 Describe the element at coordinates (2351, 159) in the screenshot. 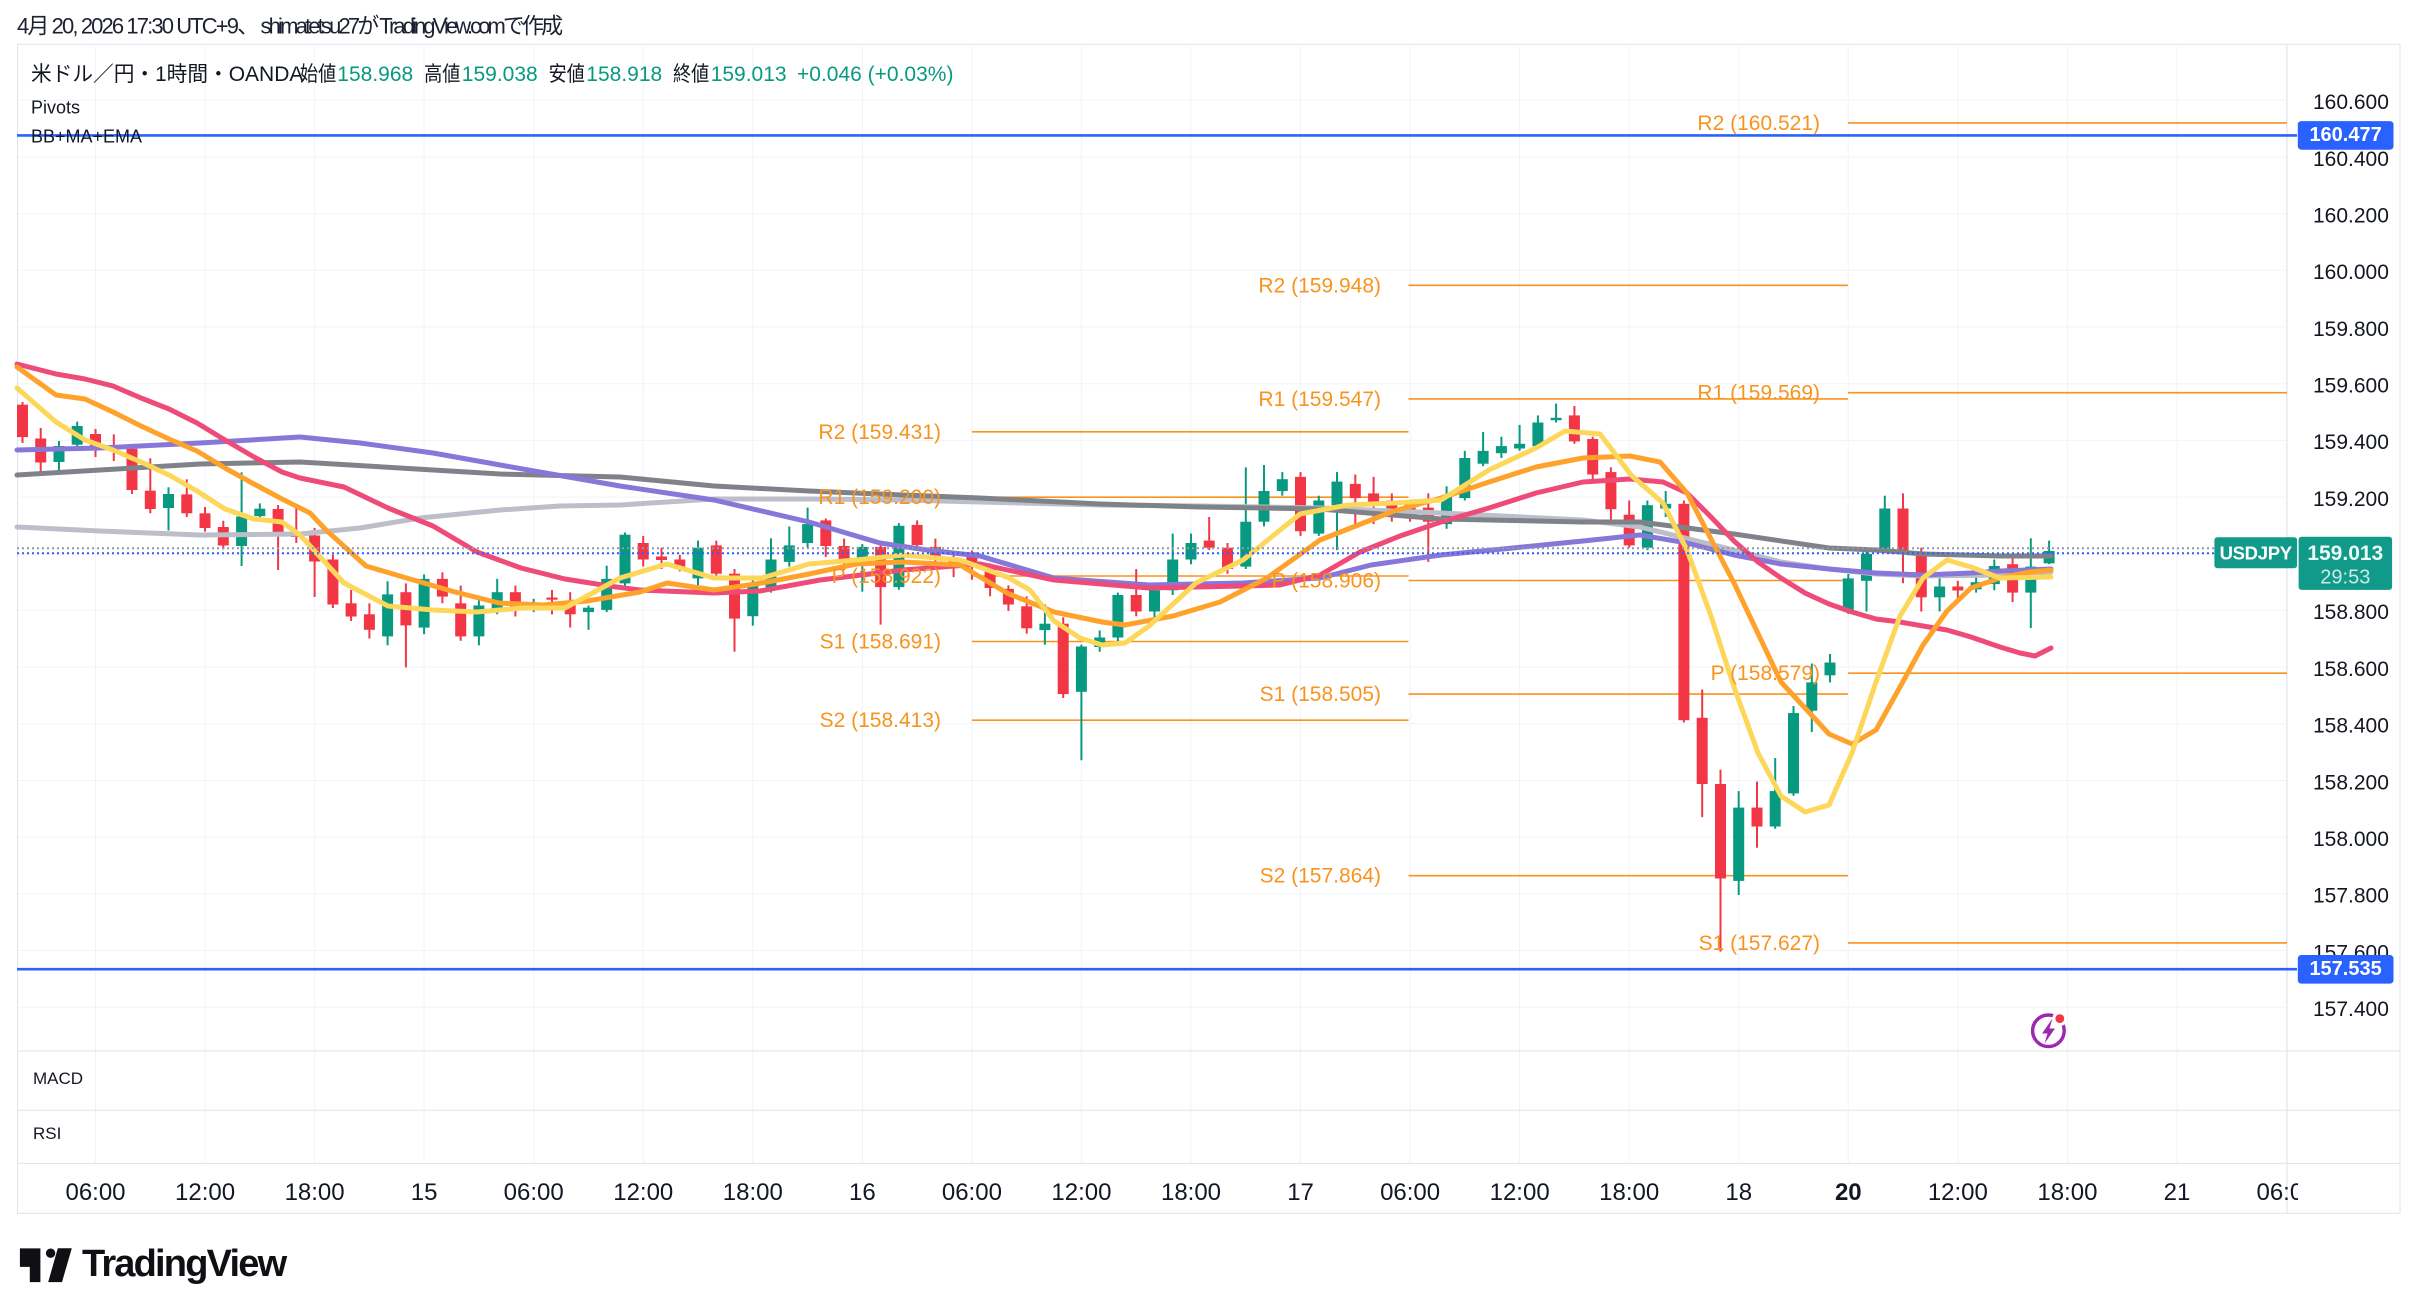

I see `svg-text: 160.400` at that location.